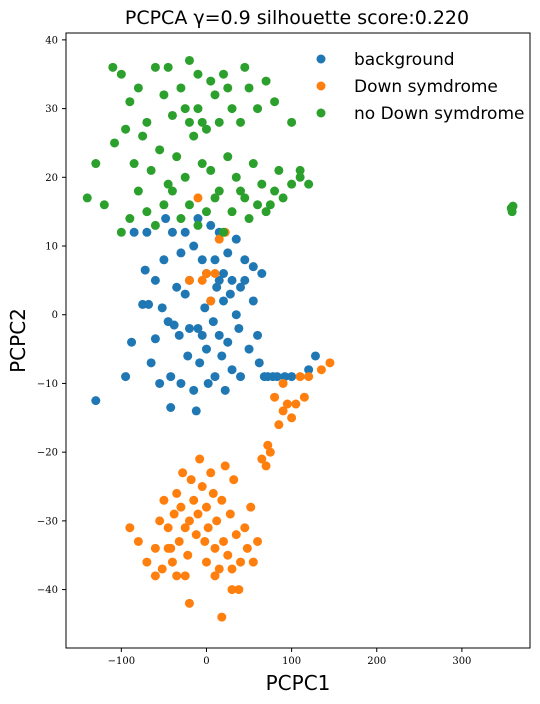 This screenshot has height=704, width=540. What do you see at coordinates (205, 315) in the screenshot?
I see `series-background` at bounding box center [205, 315].